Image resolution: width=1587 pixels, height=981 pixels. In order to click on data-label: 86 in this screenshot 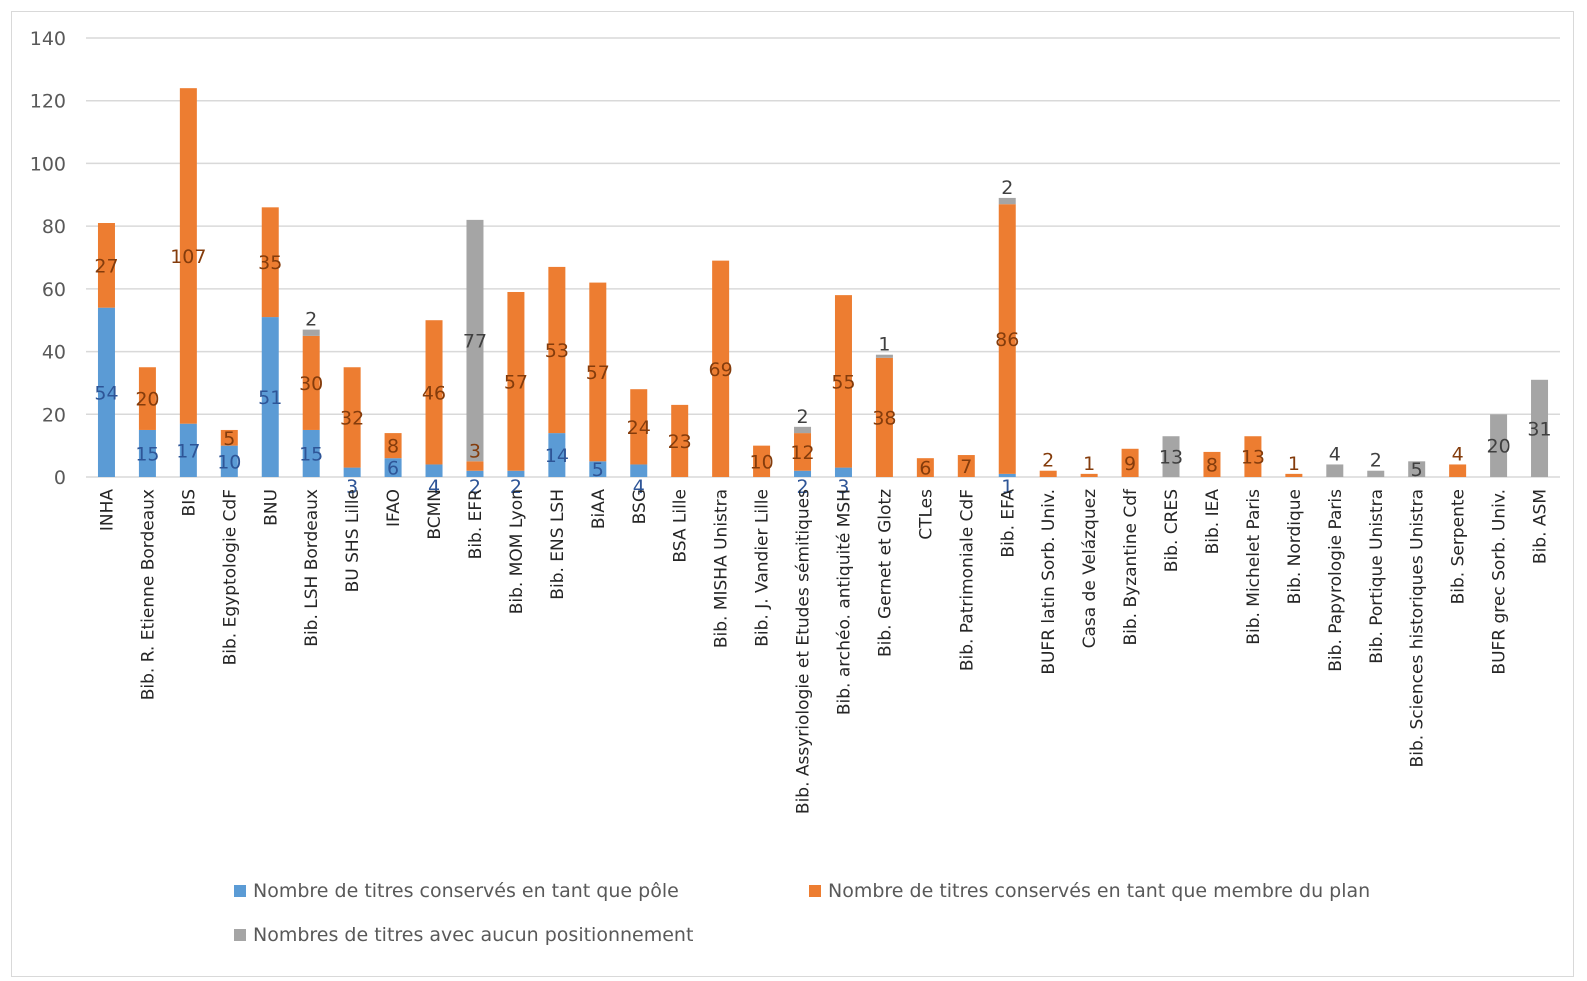, I will do `click(1007, 340)`.